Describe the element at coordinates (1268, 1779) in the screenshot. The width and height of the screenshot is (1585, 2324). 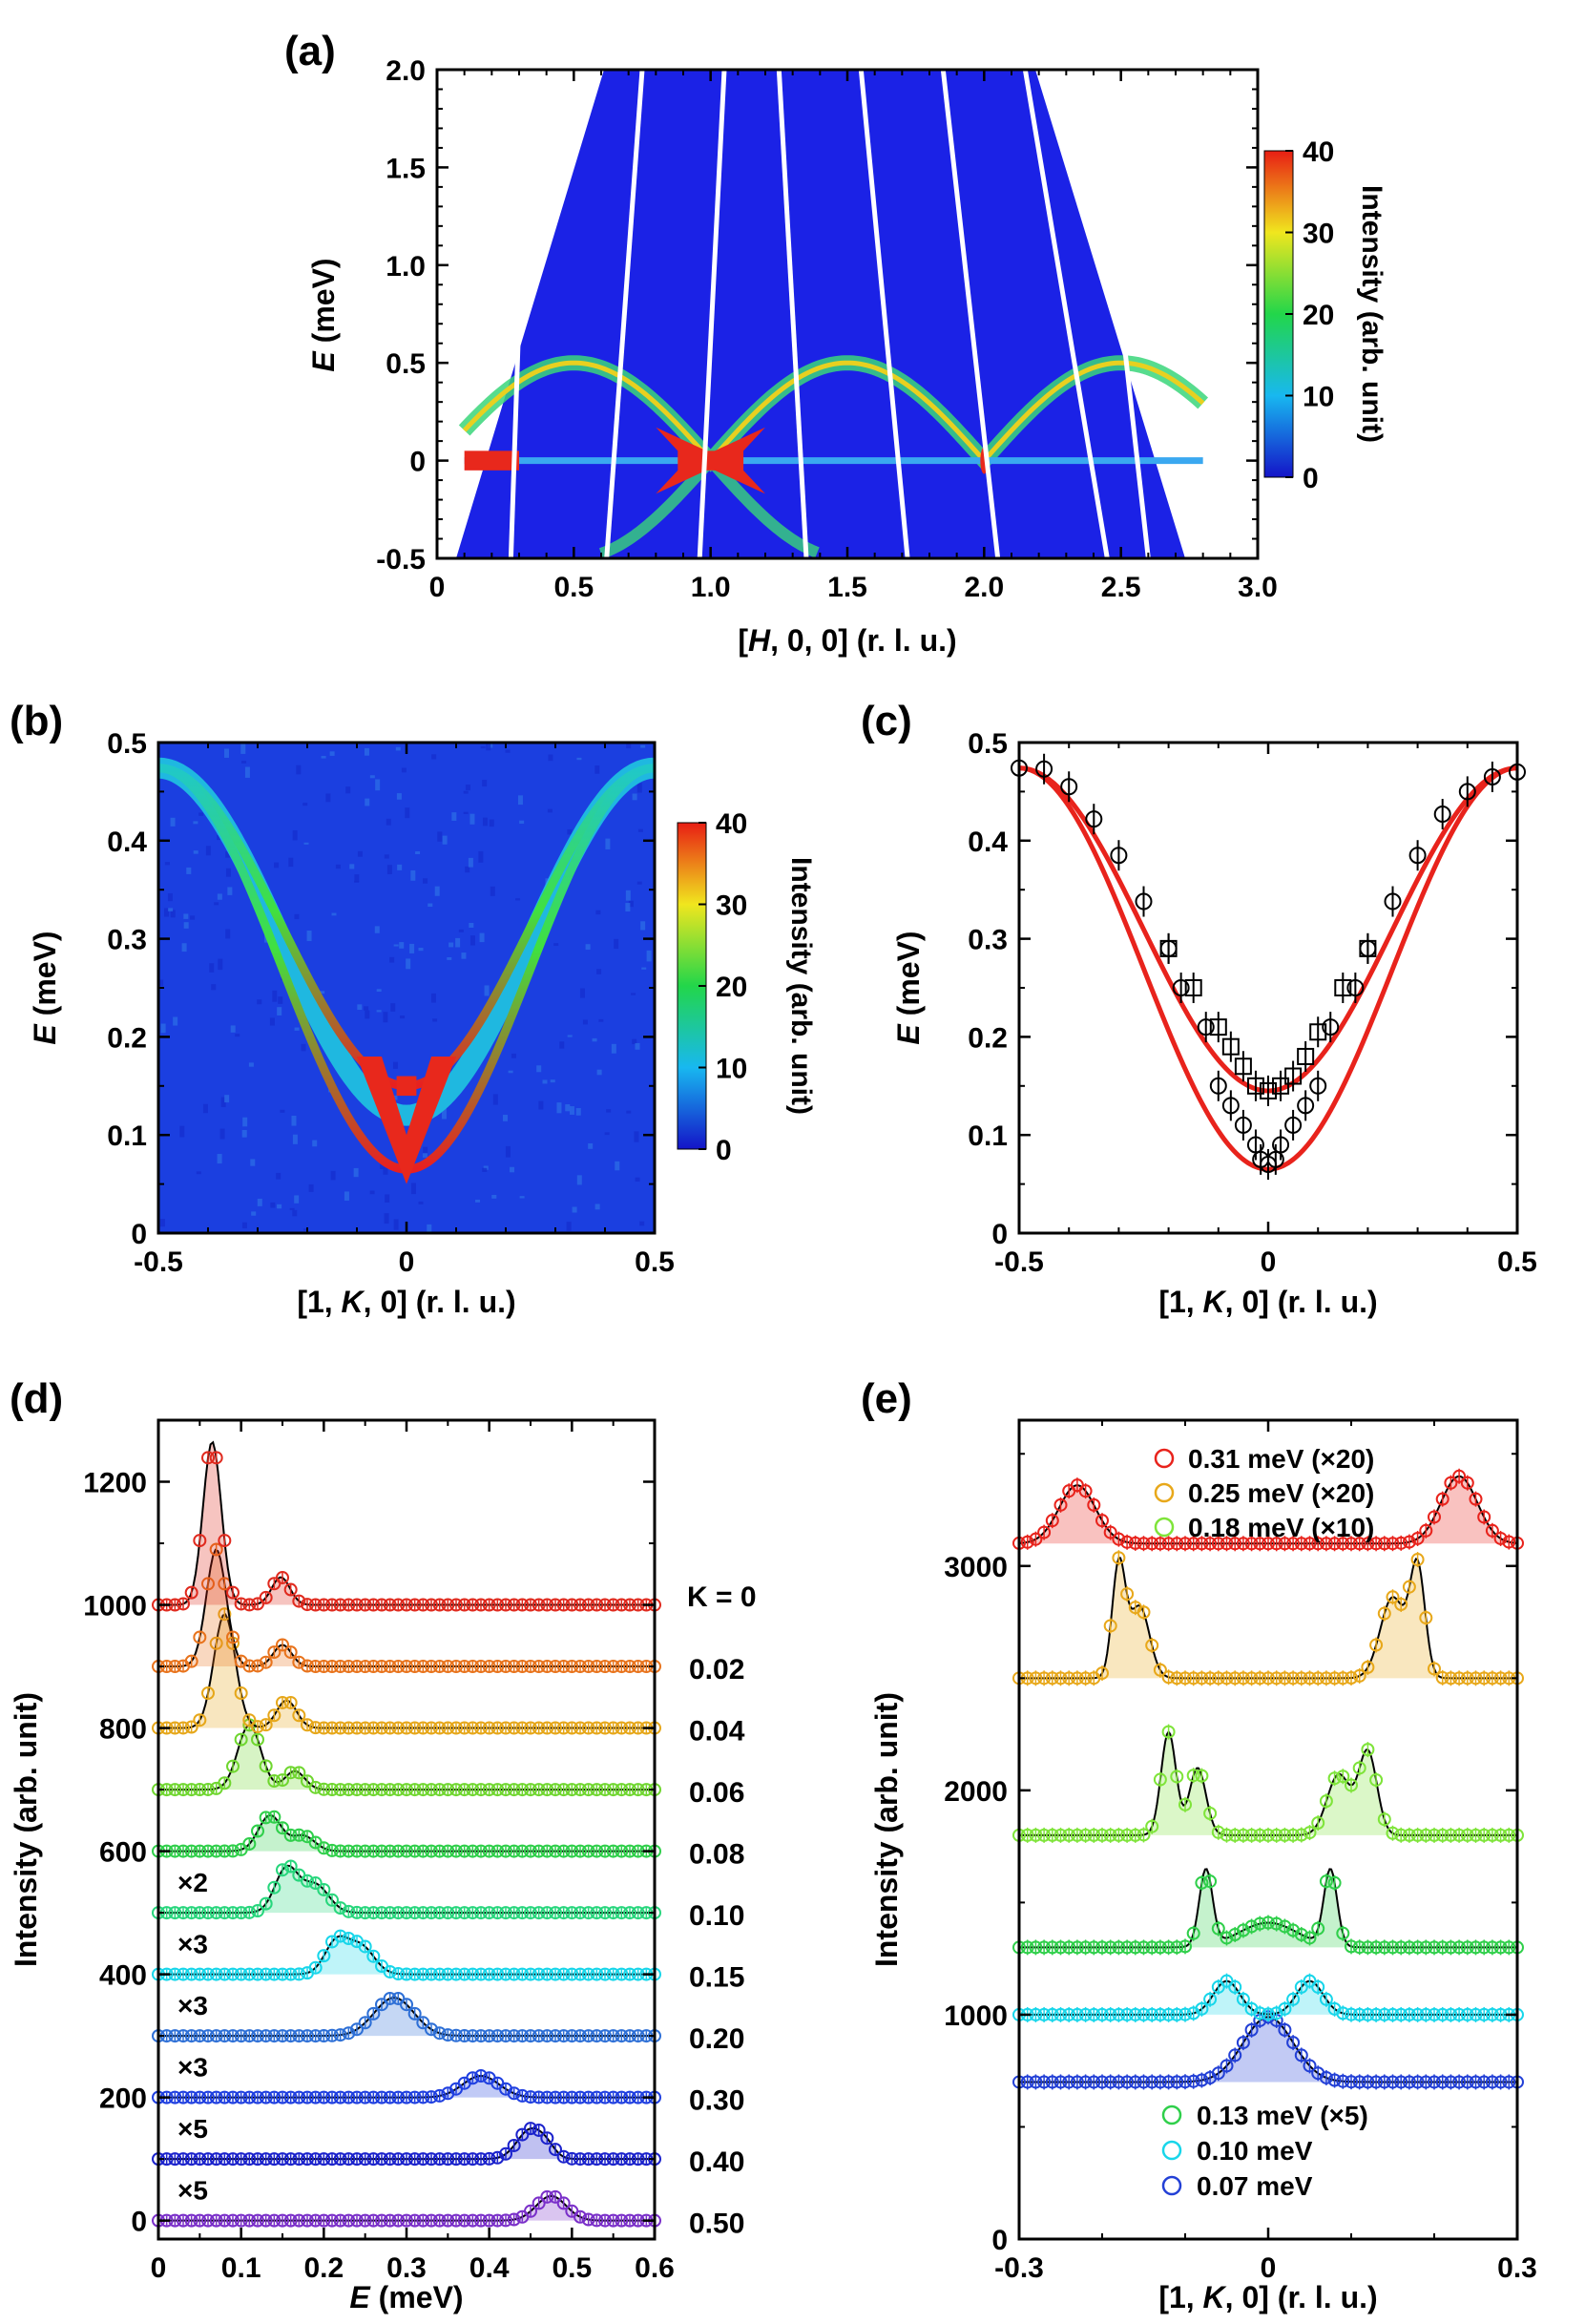
I see `panel-e-curves` at that location.